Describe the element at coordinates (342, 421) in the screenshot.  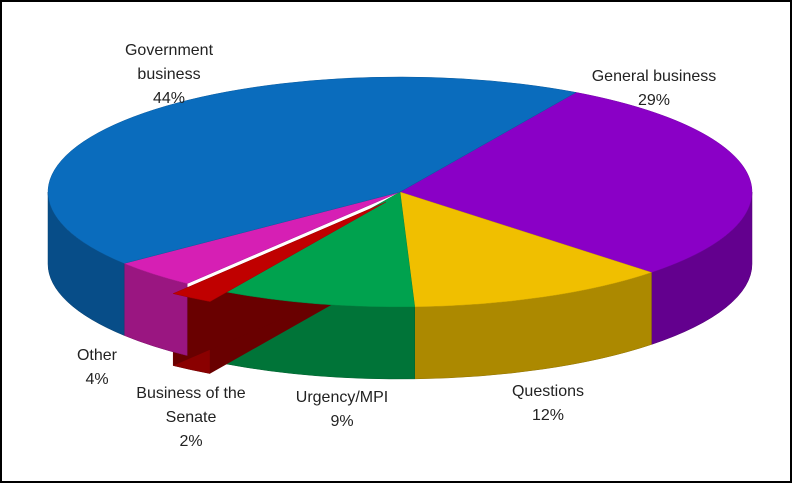
I see `value-label: 9%` at that location.